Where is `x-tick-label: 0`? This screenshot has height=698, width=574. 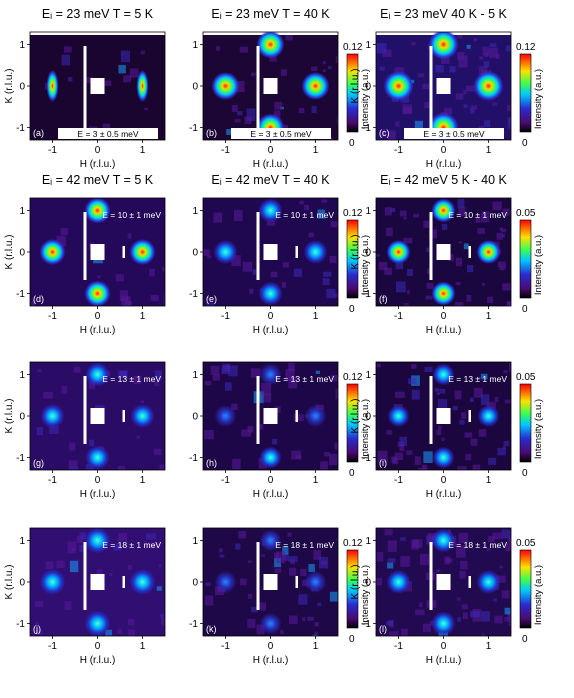
x-tick-label: 0 is located at coordinates (98, 480).